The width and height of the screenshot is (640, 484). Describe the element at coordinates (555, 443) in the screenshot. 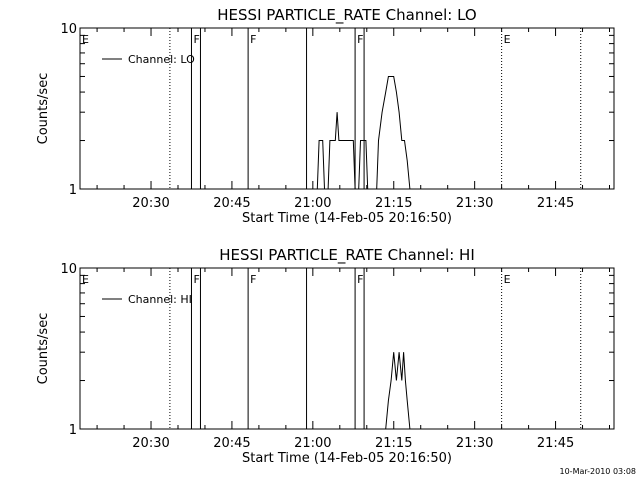

I see `chart2-xtick-label: 21:45` at that location.